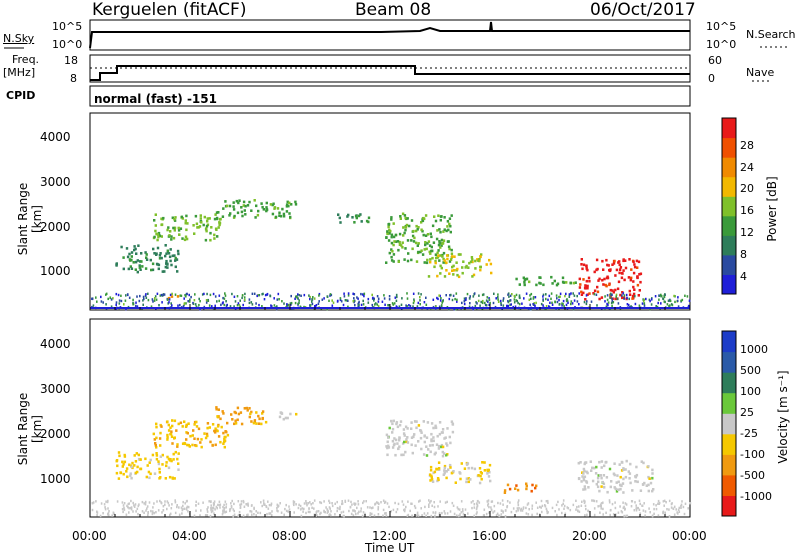  What do you see at coordinates (26, 59) in the screenshot?
I see `freq-label: Freq.` at bounding box center [26, 59].